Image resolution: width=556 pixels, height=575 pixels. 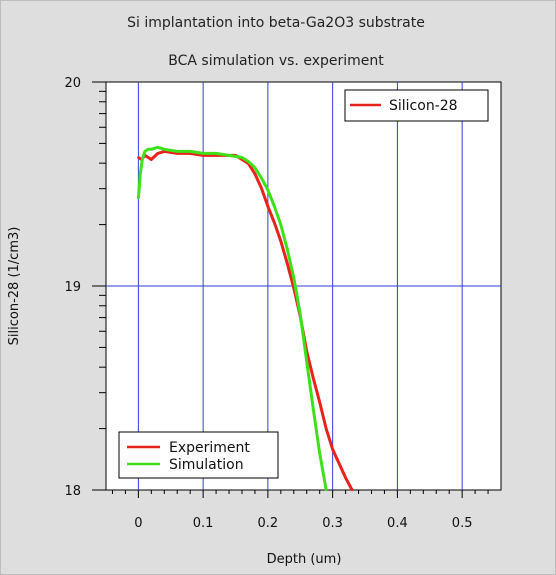 What do you see at coordinates (303, 523) in the screenshot?
I see `x-tick-labels: 0 0.1 0.2 0.3 0.4 0.5` at bounding box center [303, 523].